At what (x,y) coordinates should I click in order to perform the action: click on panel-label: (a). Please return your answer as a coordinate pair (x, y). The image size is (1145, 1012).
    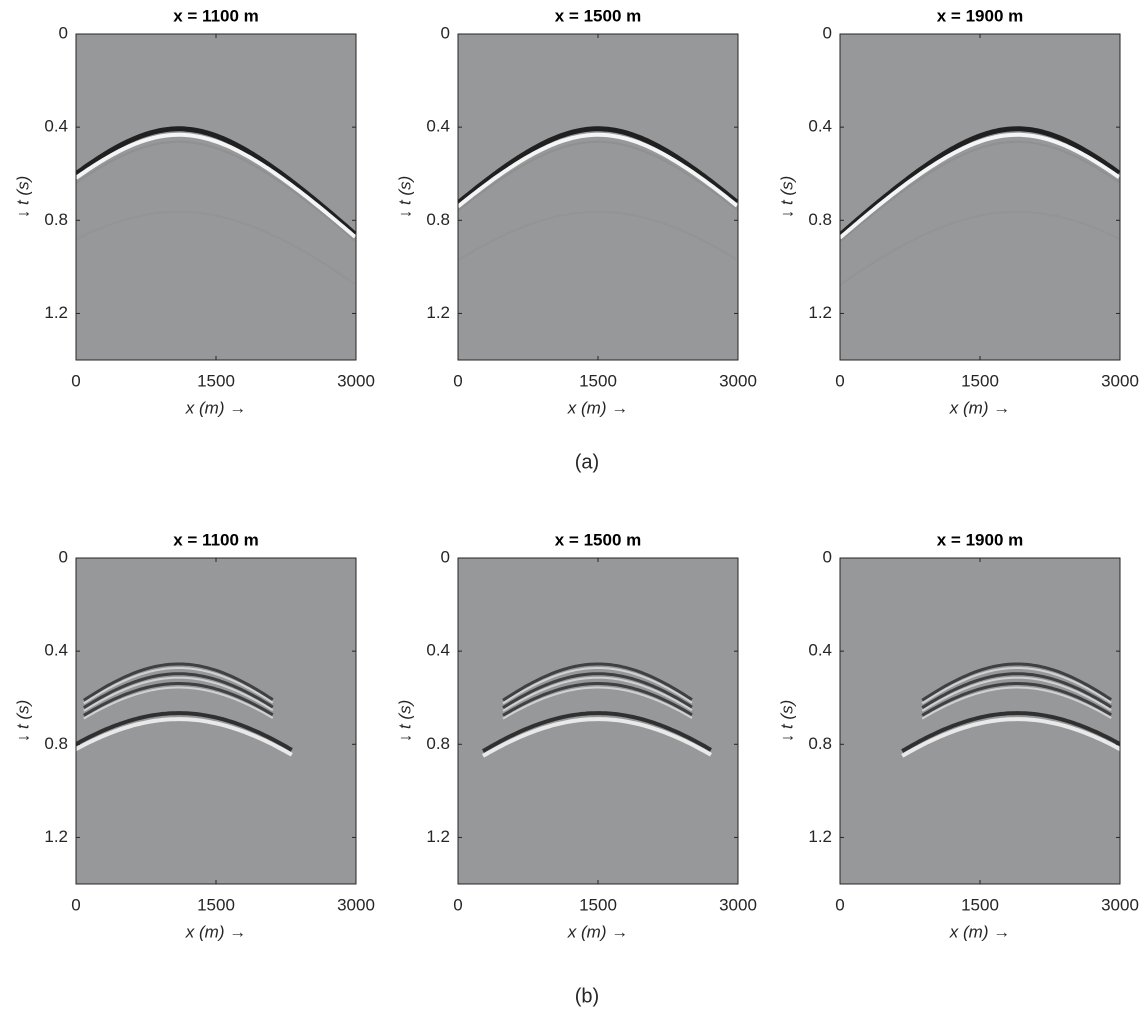
    Looking at the image, I should click on (587, 462).